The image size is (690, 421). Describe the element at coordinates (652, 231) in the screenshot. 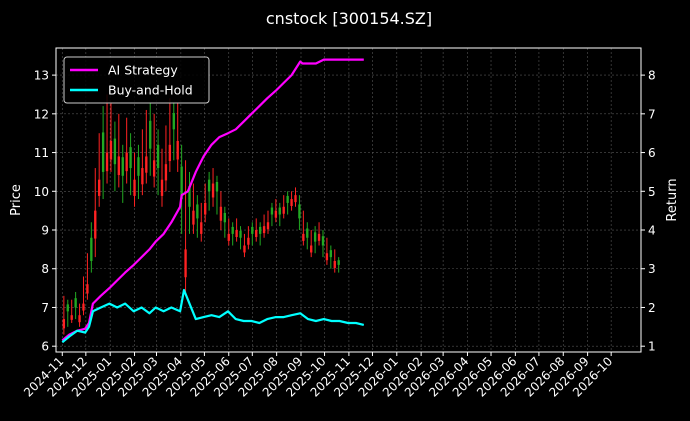

I see `y-right-tick-label: 4` at that location.